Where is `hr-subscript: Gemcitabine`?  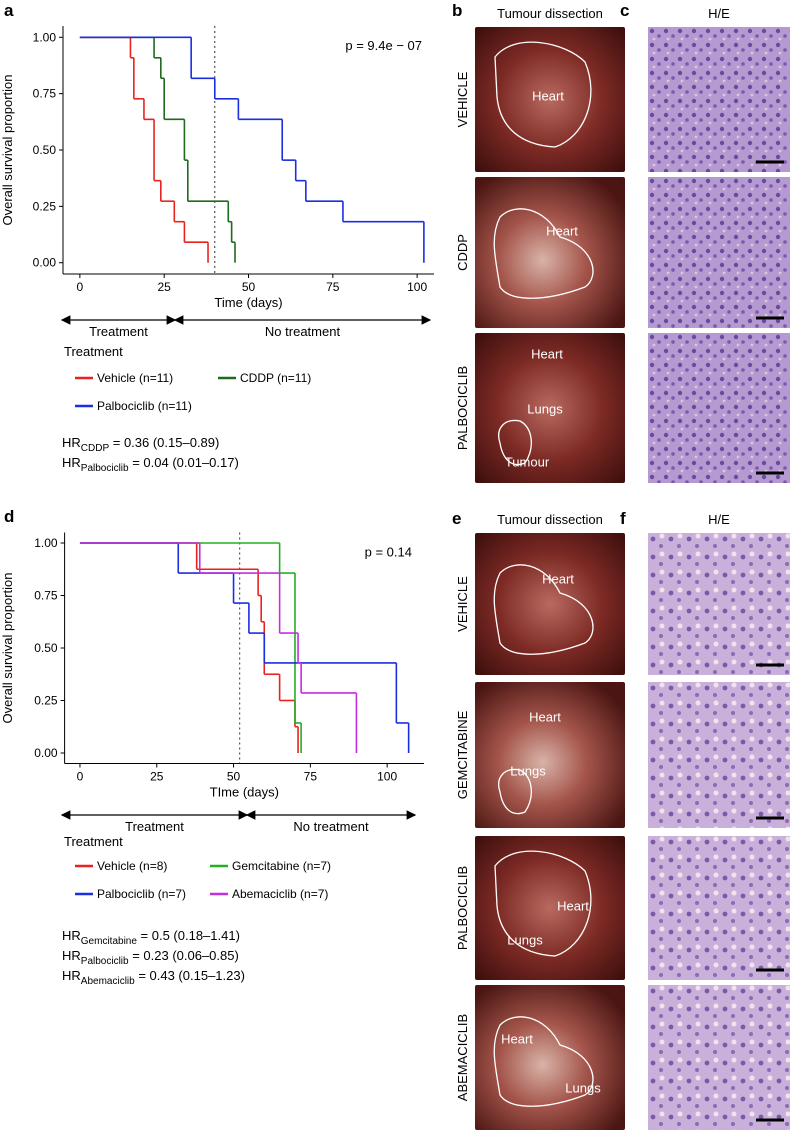 hr-subscript: Gemcitabine is located at coordinates (109, 941).